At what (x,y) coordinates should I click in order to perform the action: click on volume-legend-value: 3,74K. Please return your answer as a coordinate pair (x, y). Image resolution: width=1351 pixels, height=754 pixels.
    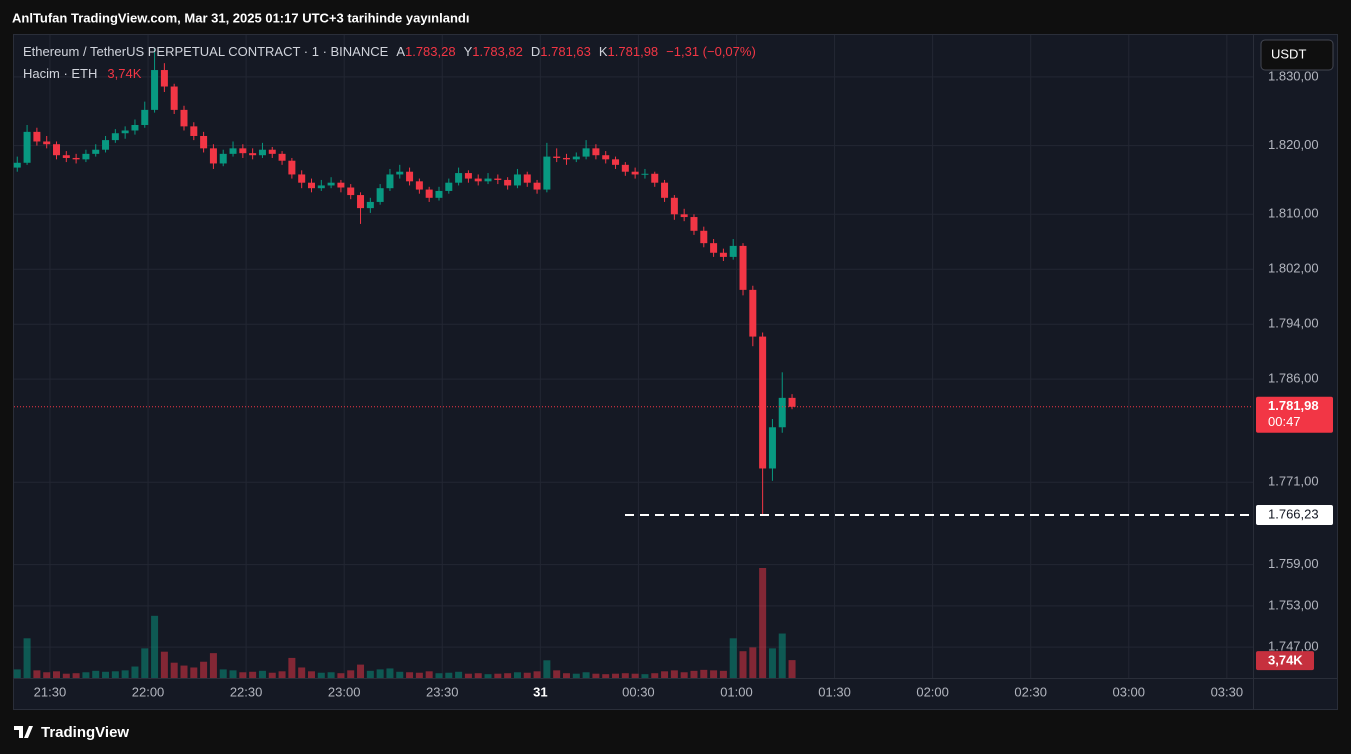
    Looking at the image, I should click on (124, 73).